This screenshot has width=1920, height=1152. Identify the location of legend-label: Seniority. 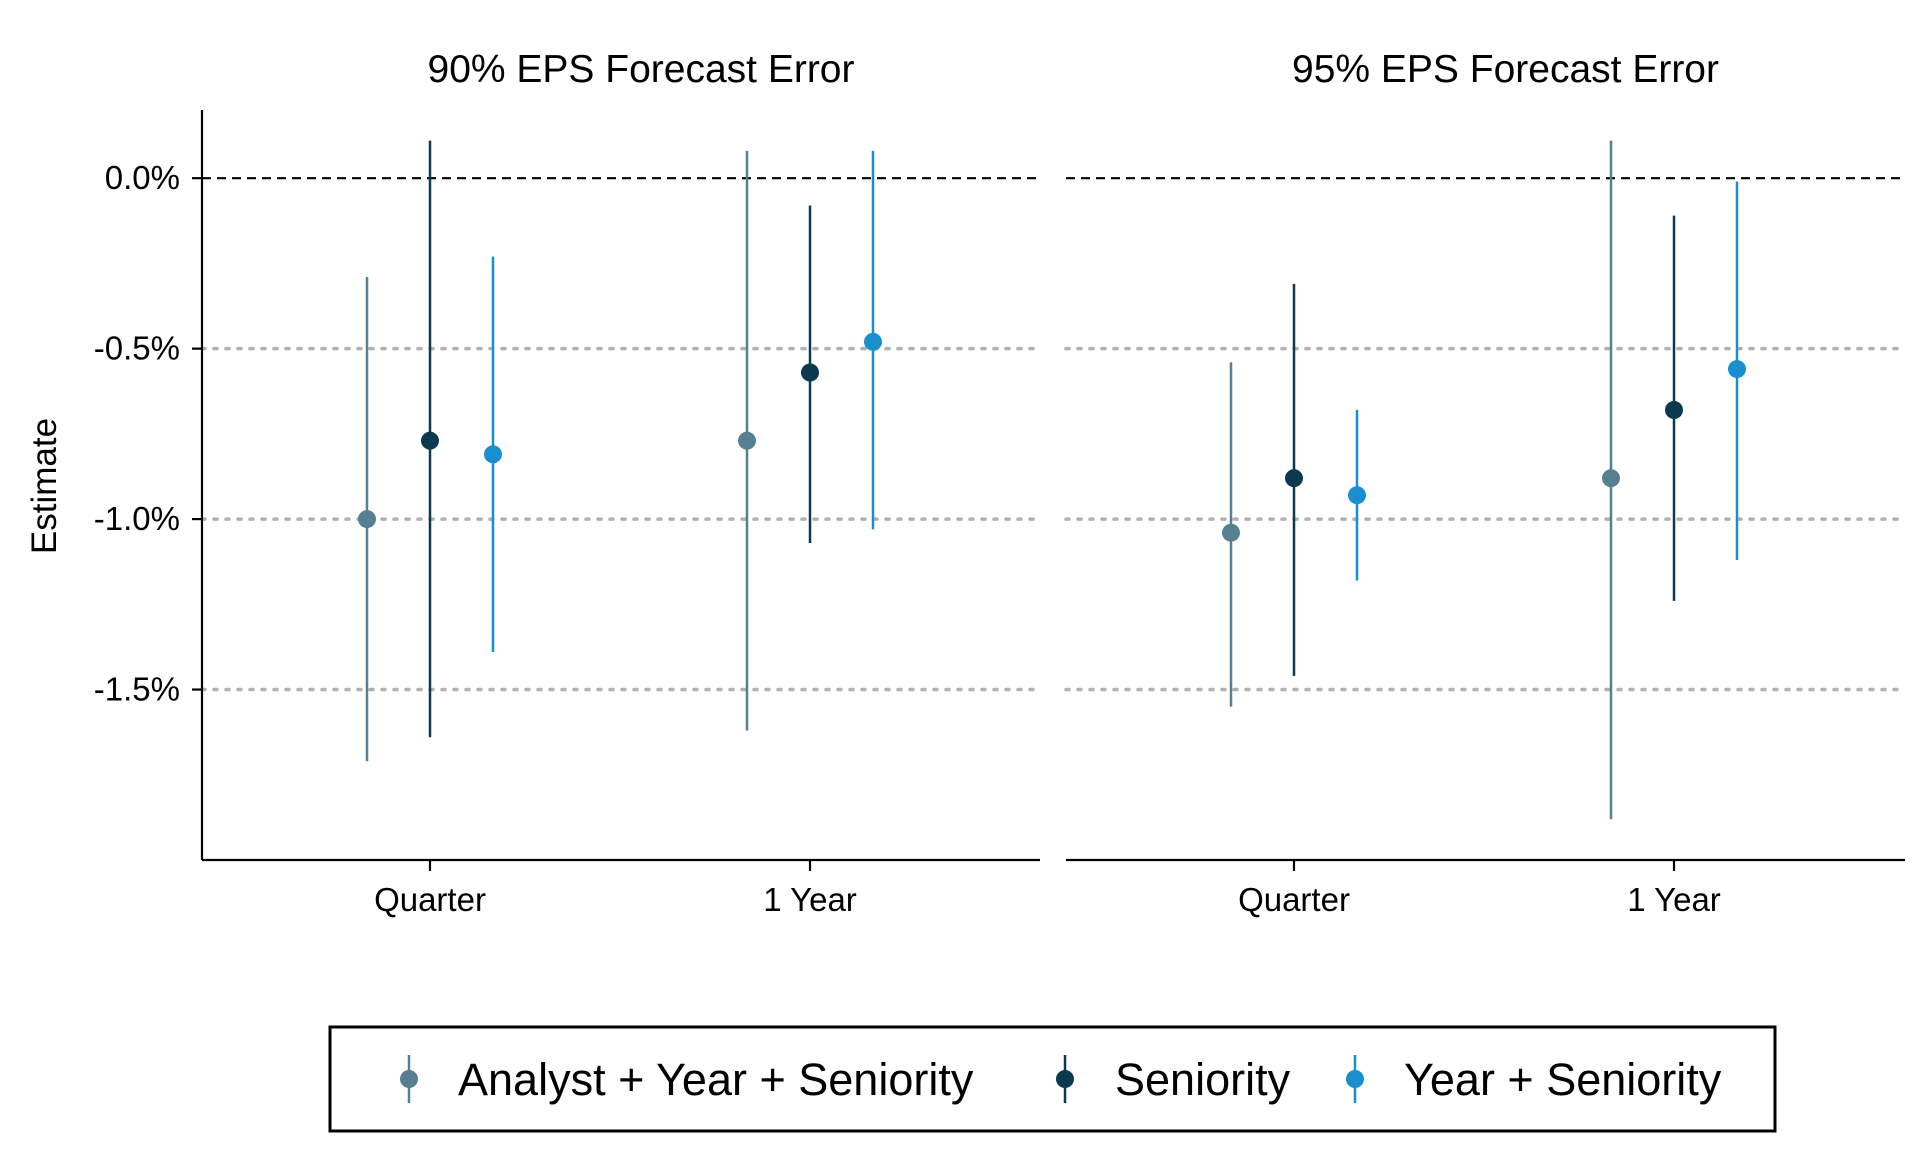
(1203, 1079).